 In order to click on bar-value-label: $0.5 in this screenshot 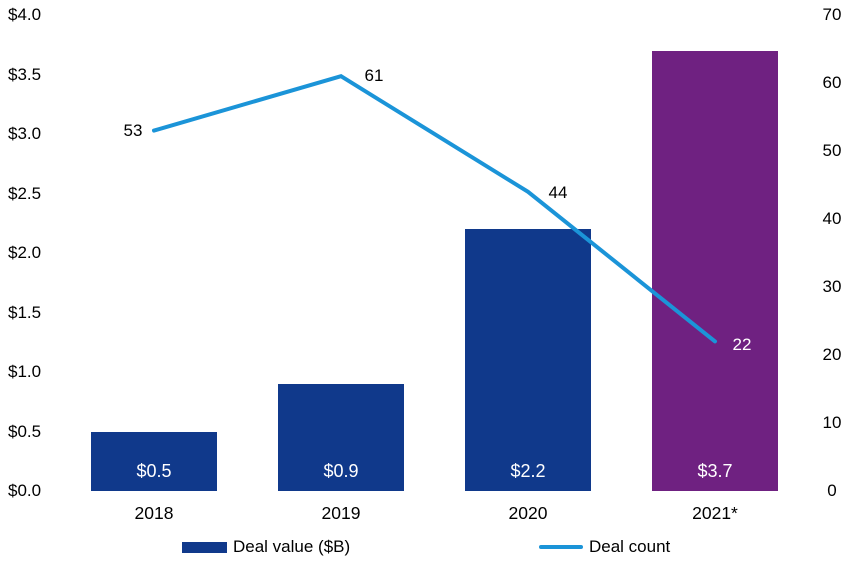, I will do `click(154, 471)`.